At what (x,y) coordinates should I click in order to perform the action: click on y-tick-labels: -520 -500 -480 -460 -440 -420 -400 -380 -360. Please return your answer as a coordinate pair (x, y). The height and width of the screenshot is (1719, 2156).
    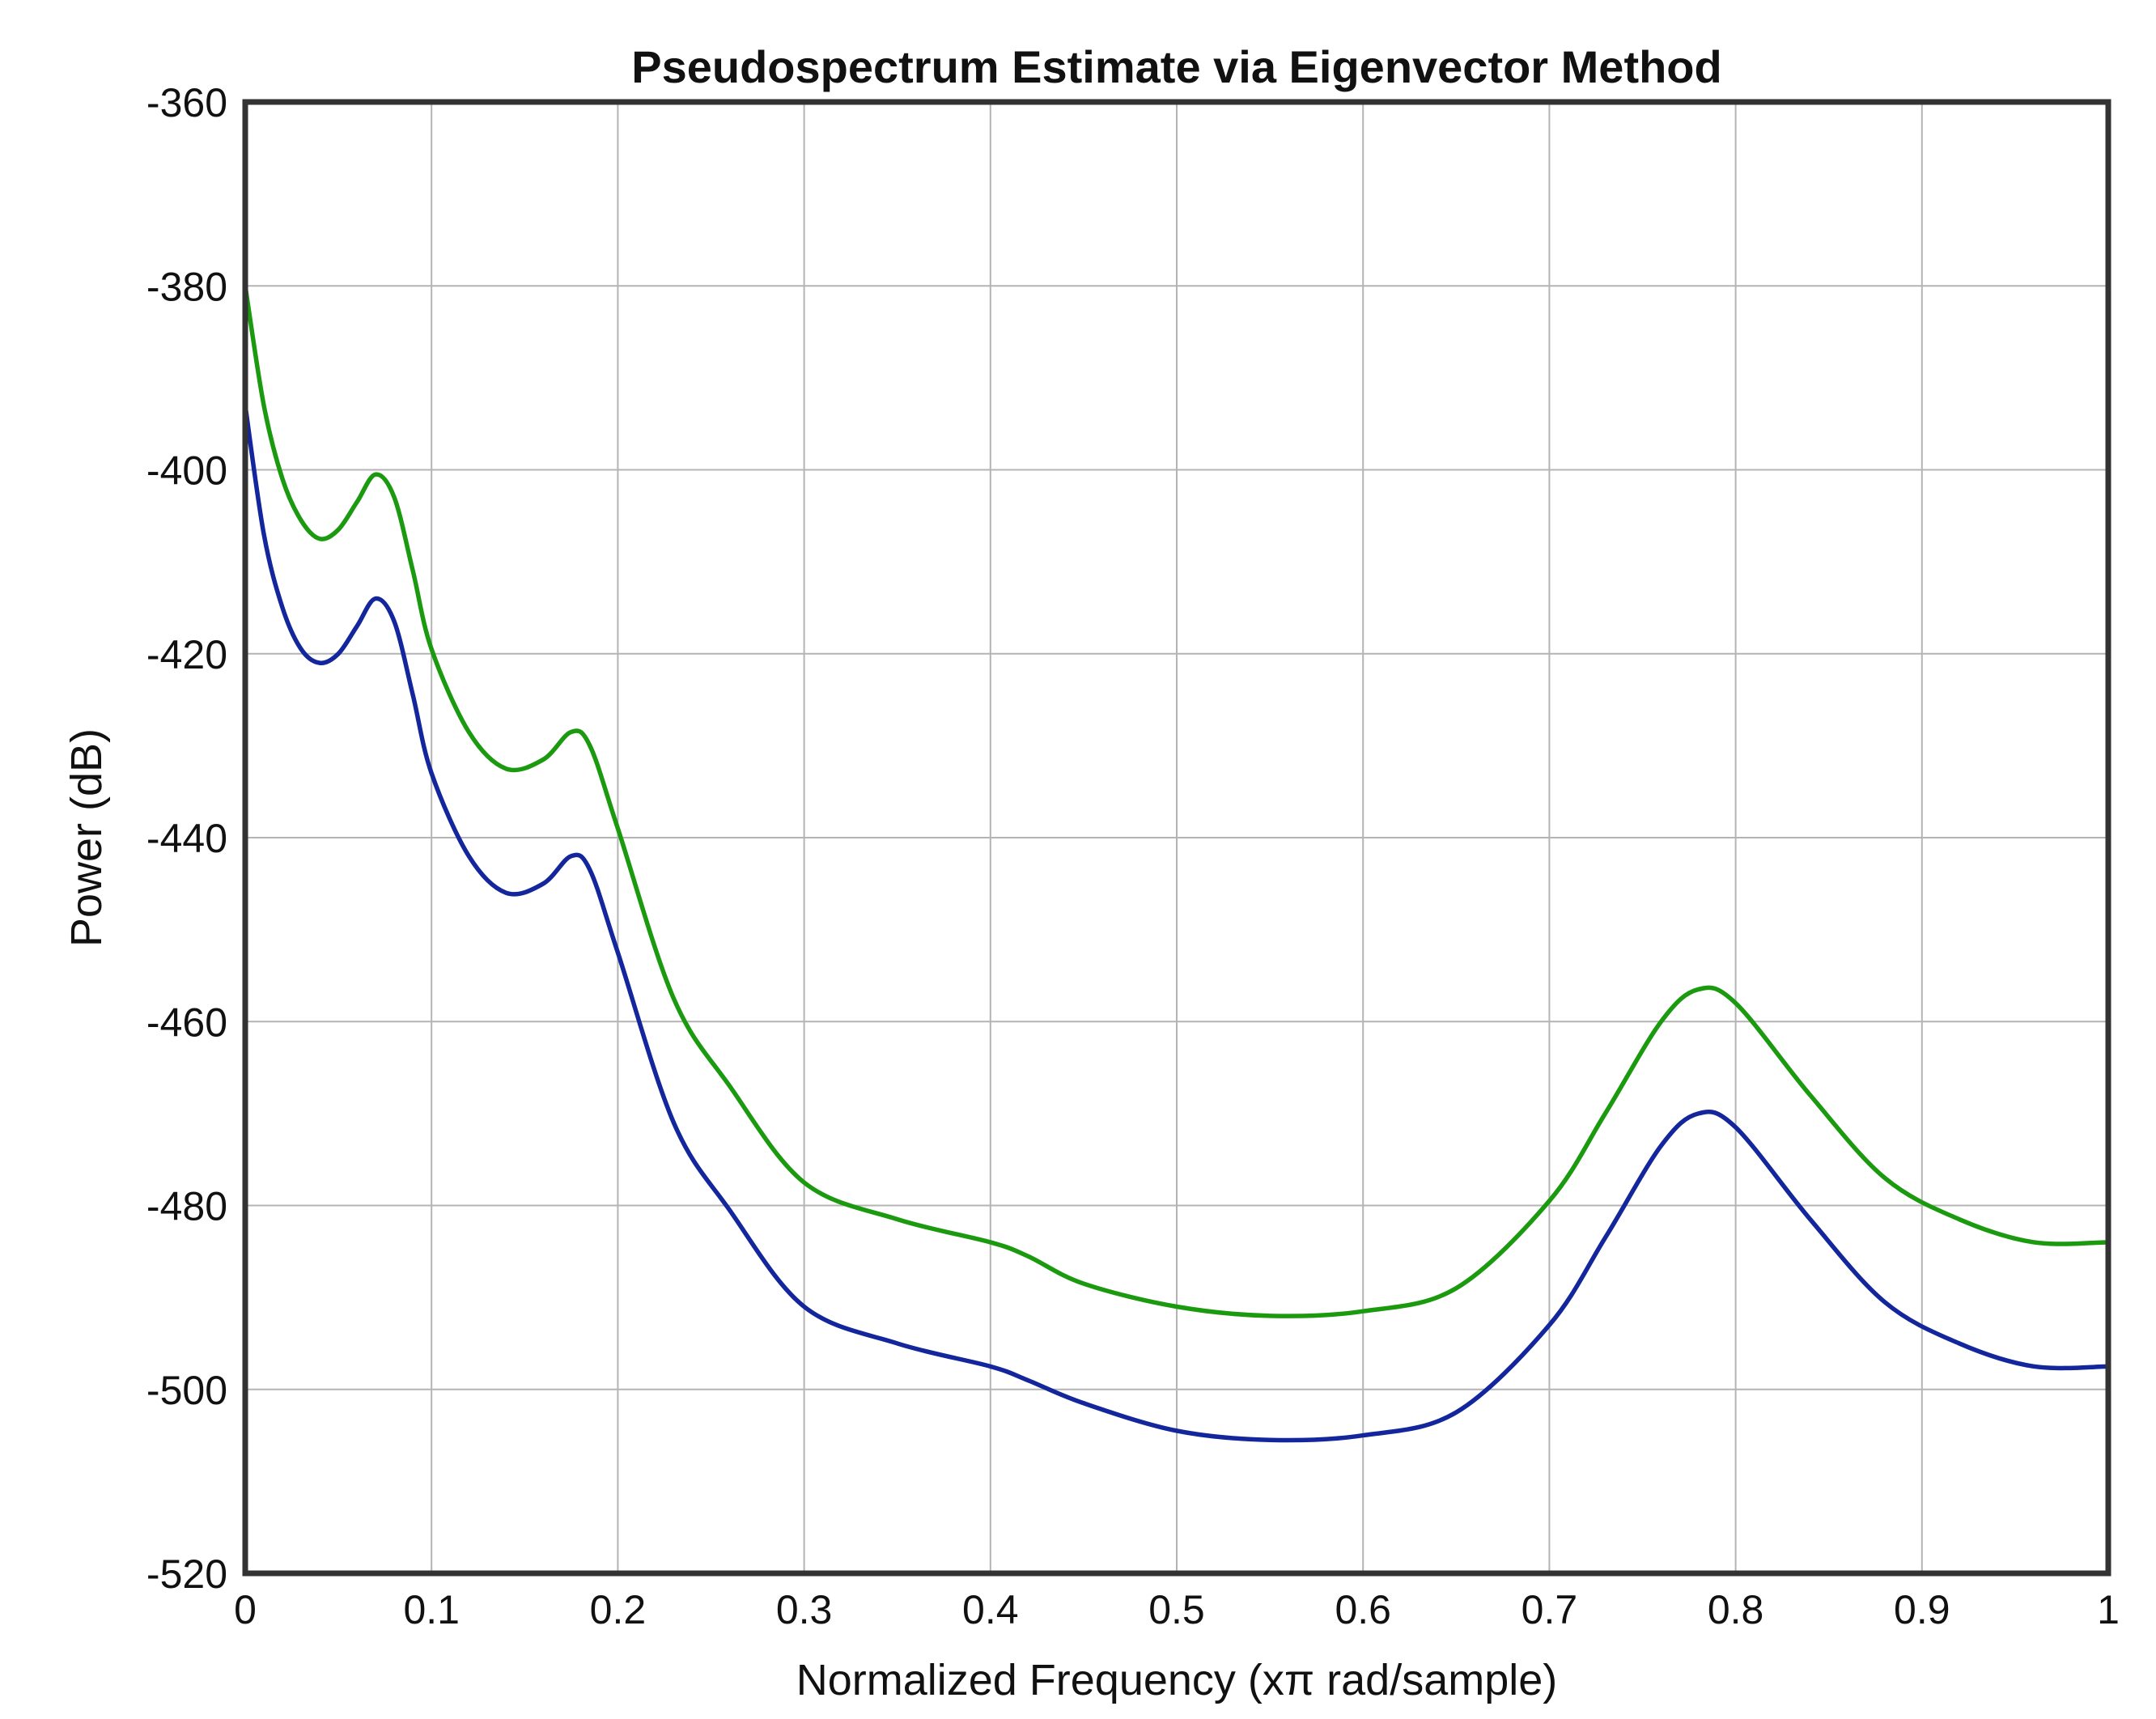
    Looking at the image, I should click on (186, 838).